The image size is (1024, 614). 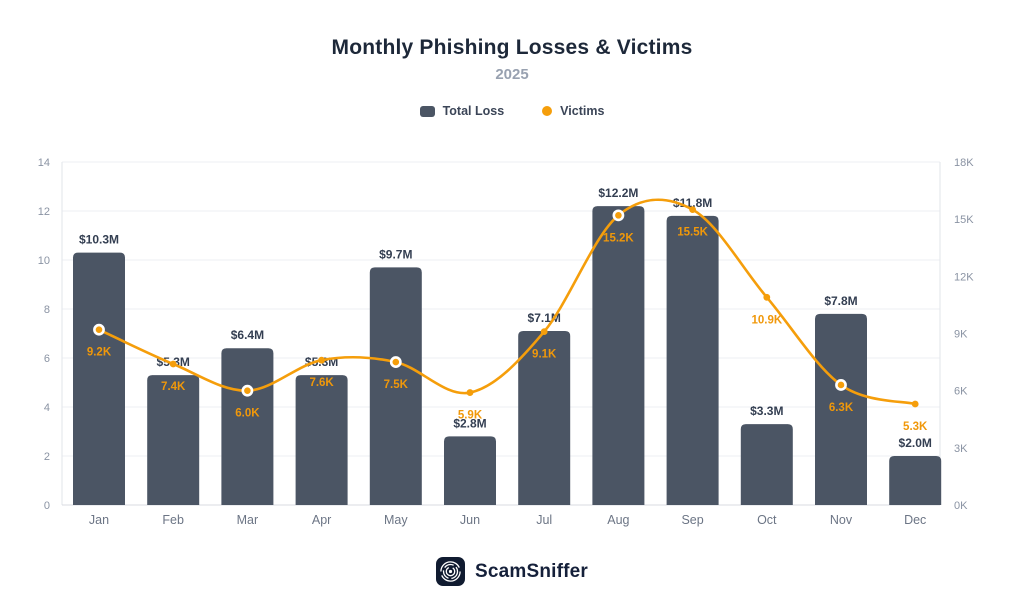 What do you see at coordinates (766, 411) in the screenshot?
I see `loss-label-oct: $3.3M` at bounding box center [766, 411].